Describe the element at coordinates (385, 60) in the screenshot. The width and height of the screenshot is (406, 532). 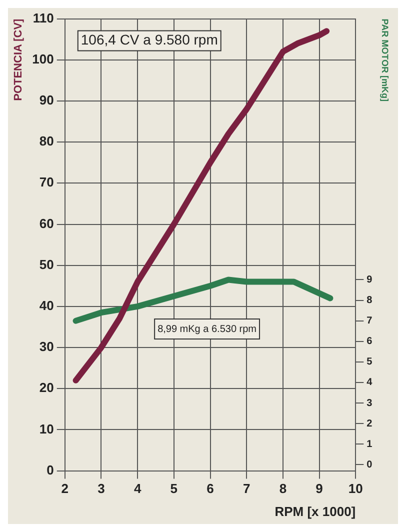
I see `y2-axis-title: PAR MOTOR [mKg]` at that location.